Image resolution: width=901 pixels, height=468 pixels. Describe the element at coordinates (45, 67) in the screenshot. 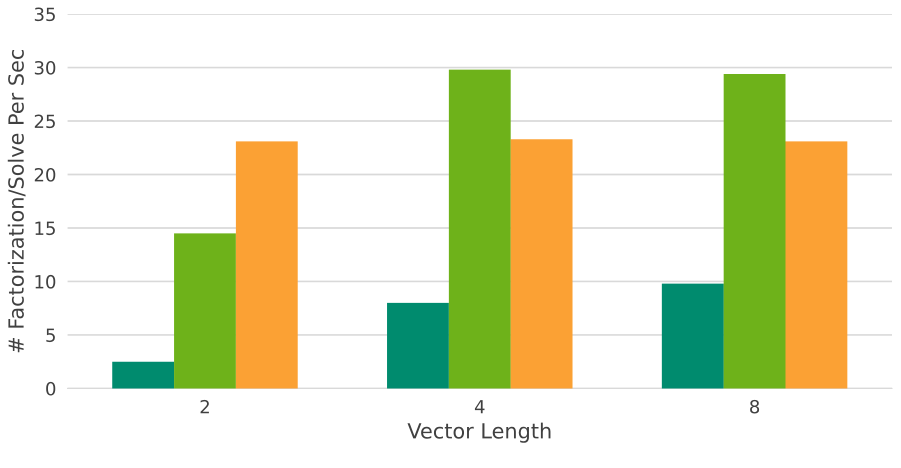

I see `y-tick-label: 30` at that location.